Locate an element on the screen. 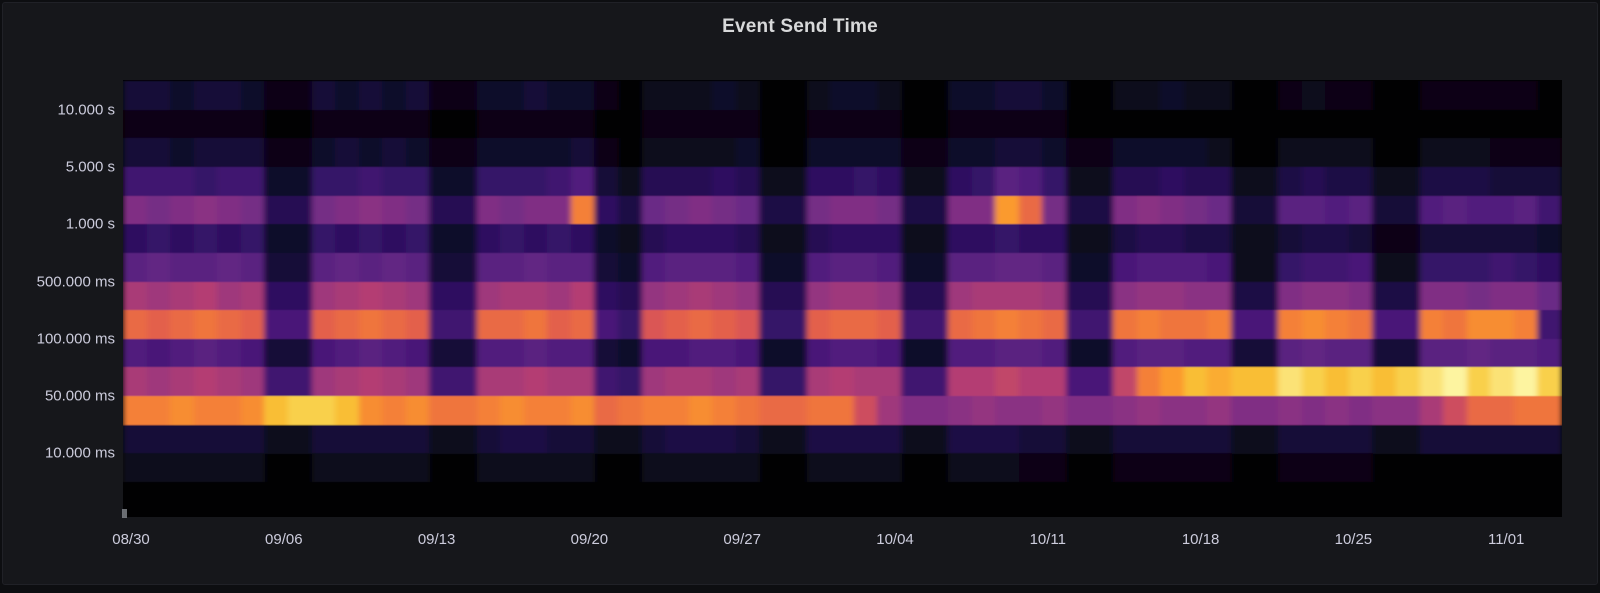 The image size is (1600, 593). y-tick-label: 5.000 s is located at coordinates (90, 167).